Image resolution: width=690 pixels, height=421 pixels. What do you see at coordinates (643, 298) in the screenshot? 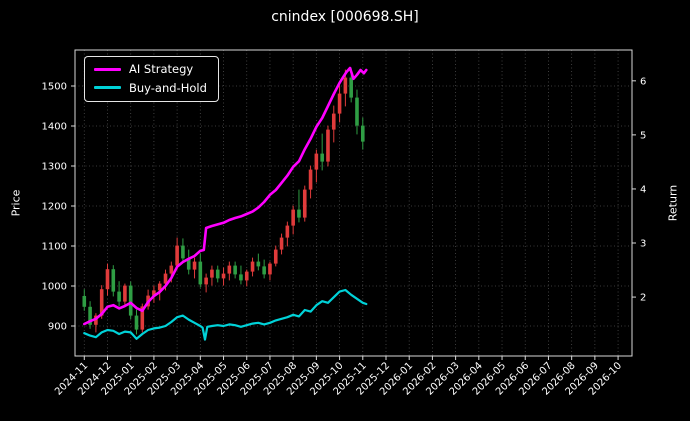
I see `svg-text: 2` at bounding box center [643, 298].